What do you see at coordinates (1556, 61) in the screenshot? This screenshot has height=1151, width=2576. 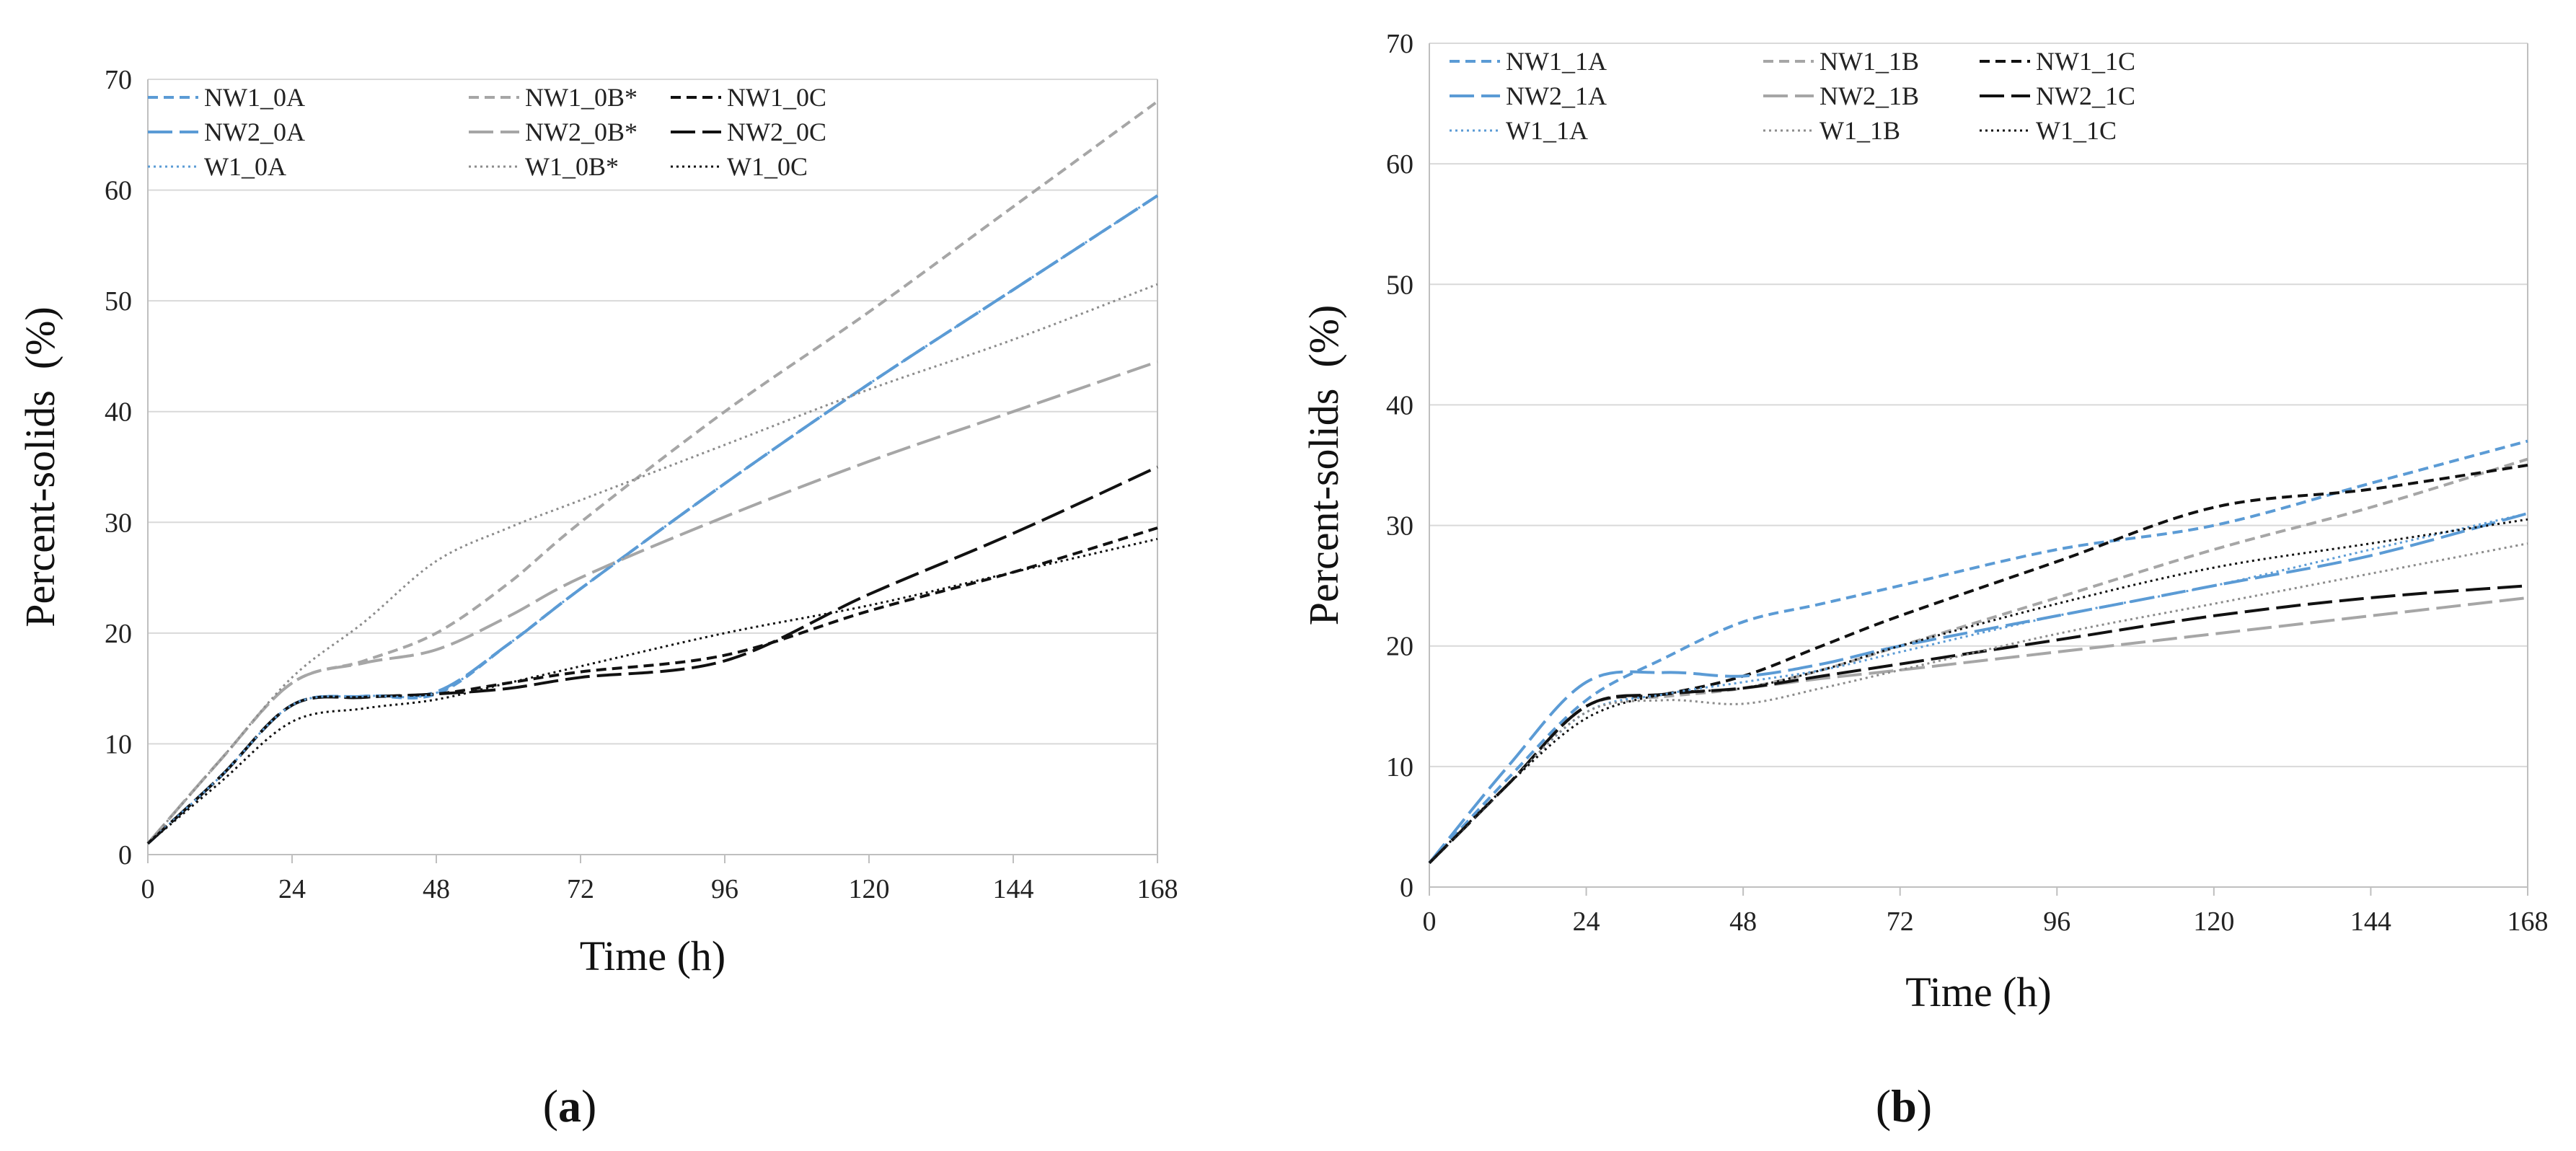 I see `legend-label: NW1_1A` at bounding box center [1556, 61].